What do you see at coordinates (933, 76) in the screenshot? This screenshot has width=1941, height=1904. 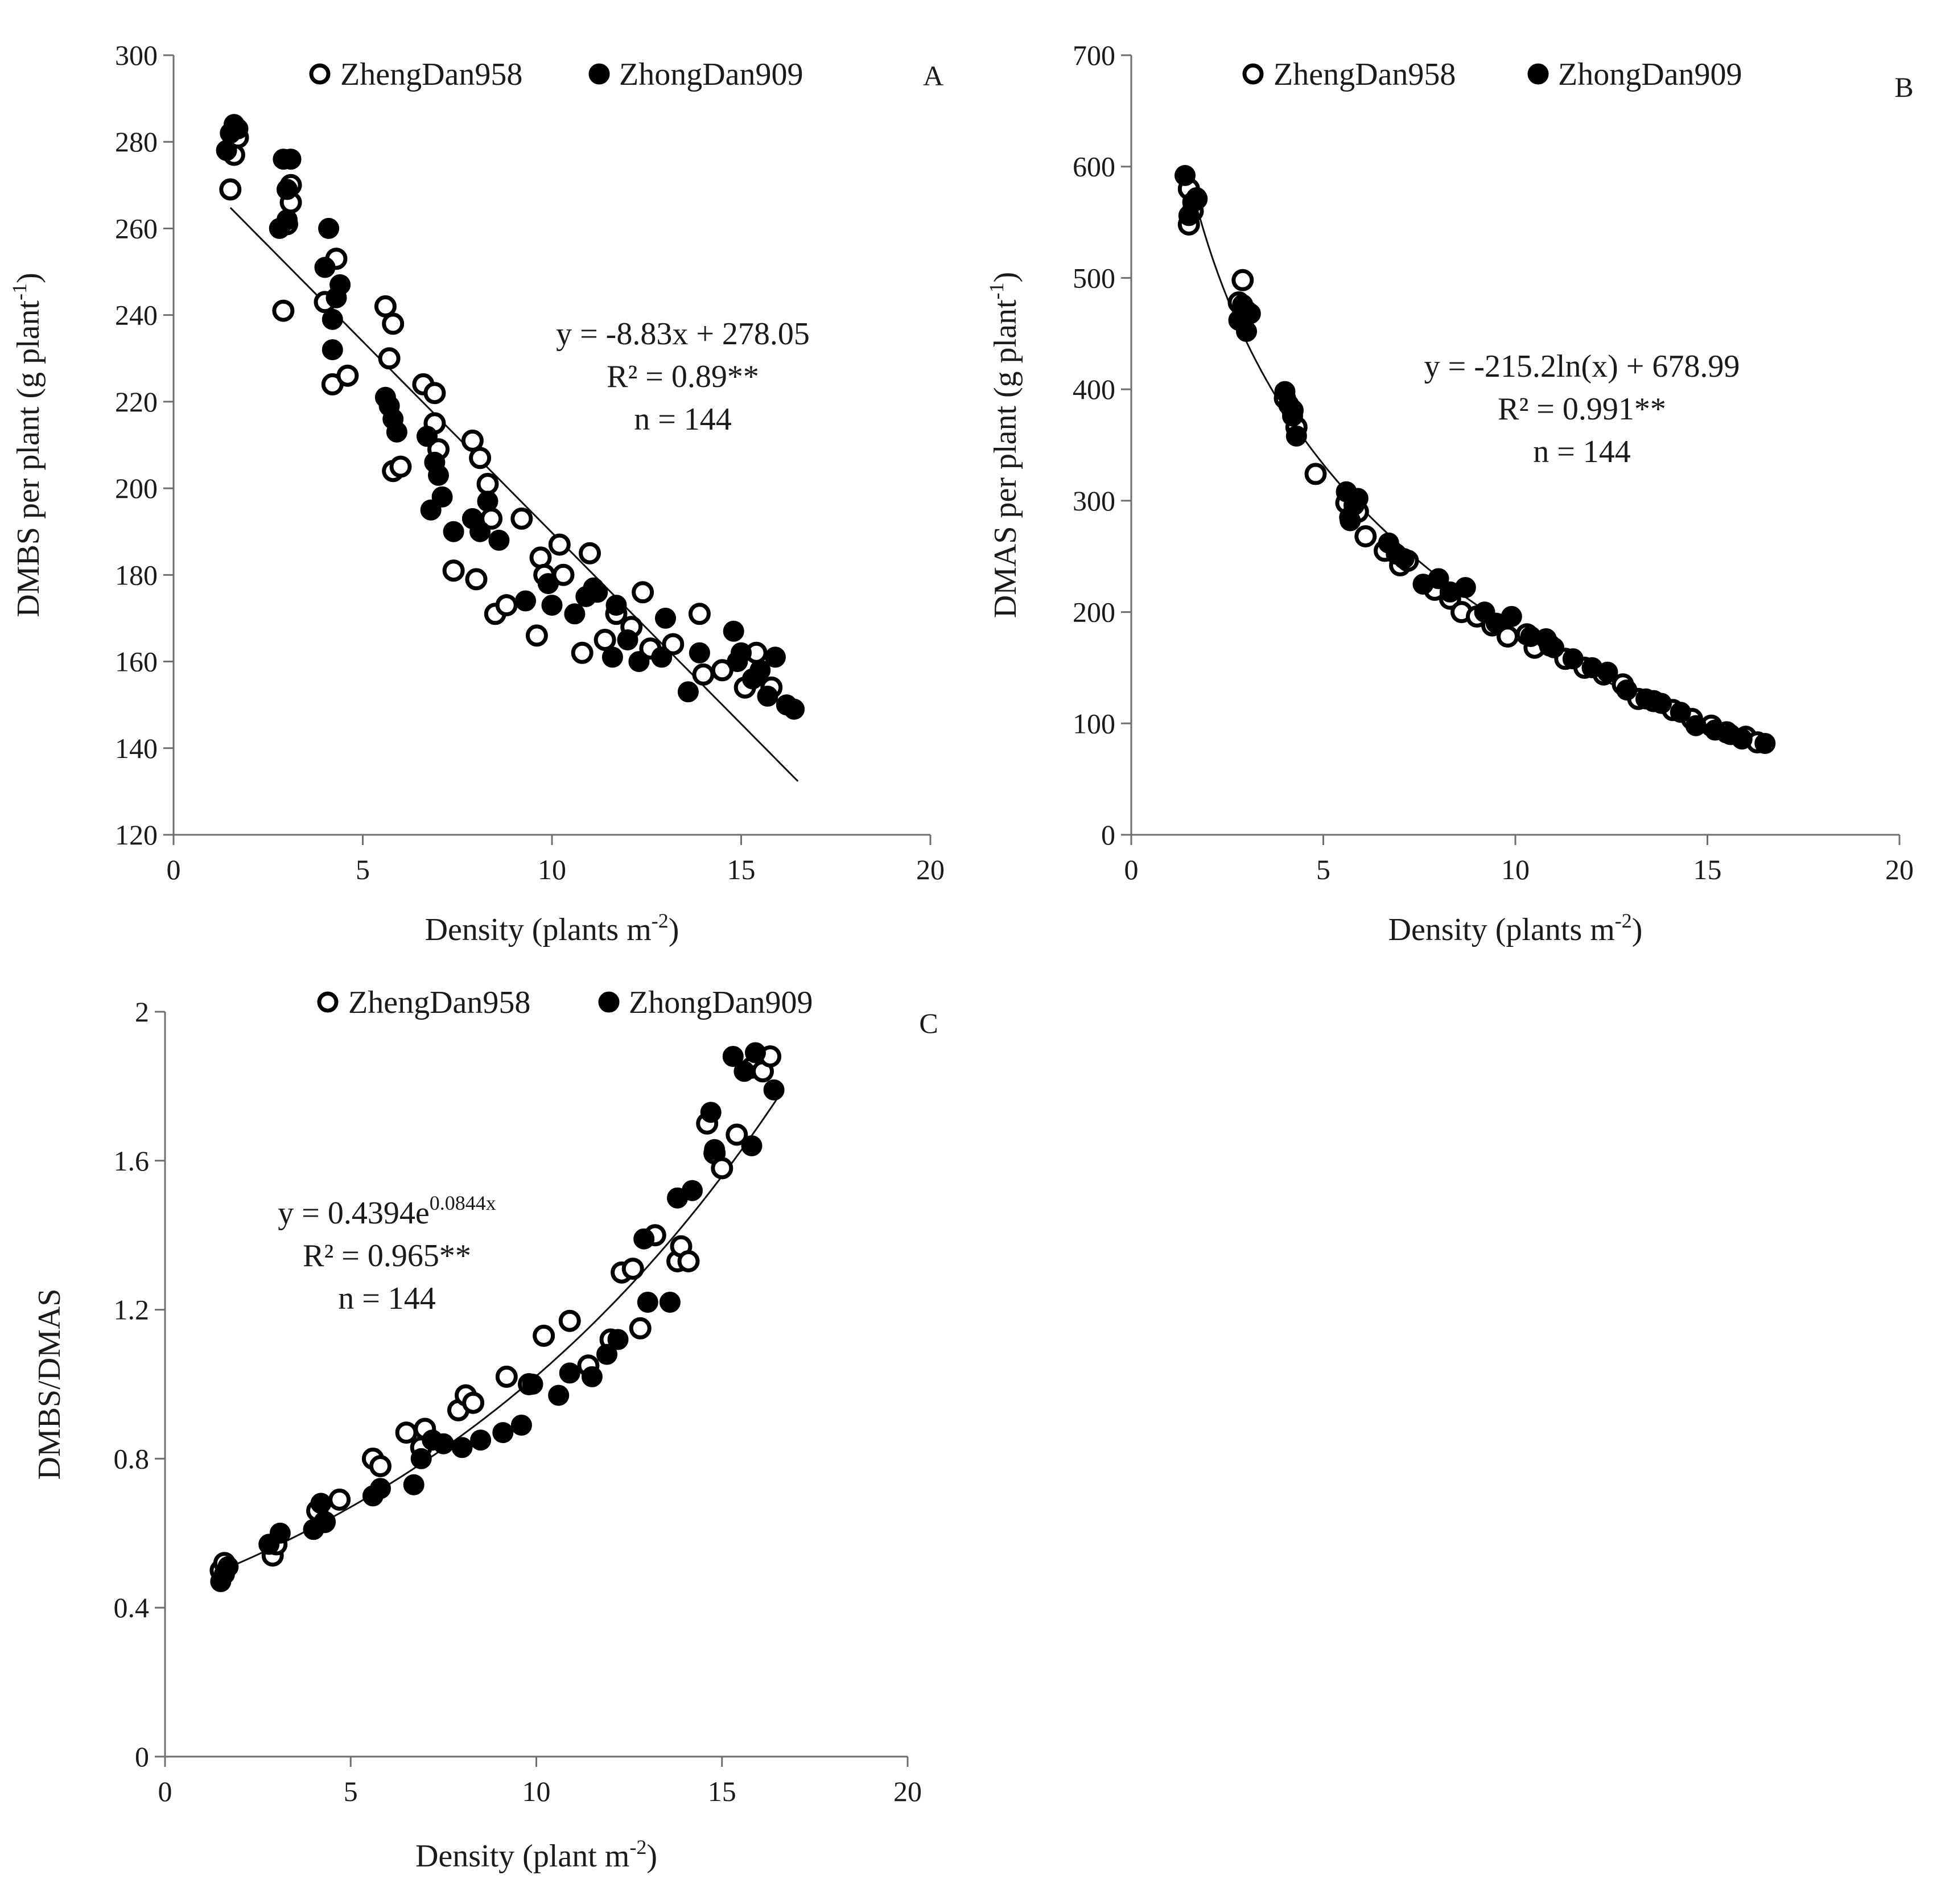 I see `panel-letter: A` at bounding box center [933, 76].